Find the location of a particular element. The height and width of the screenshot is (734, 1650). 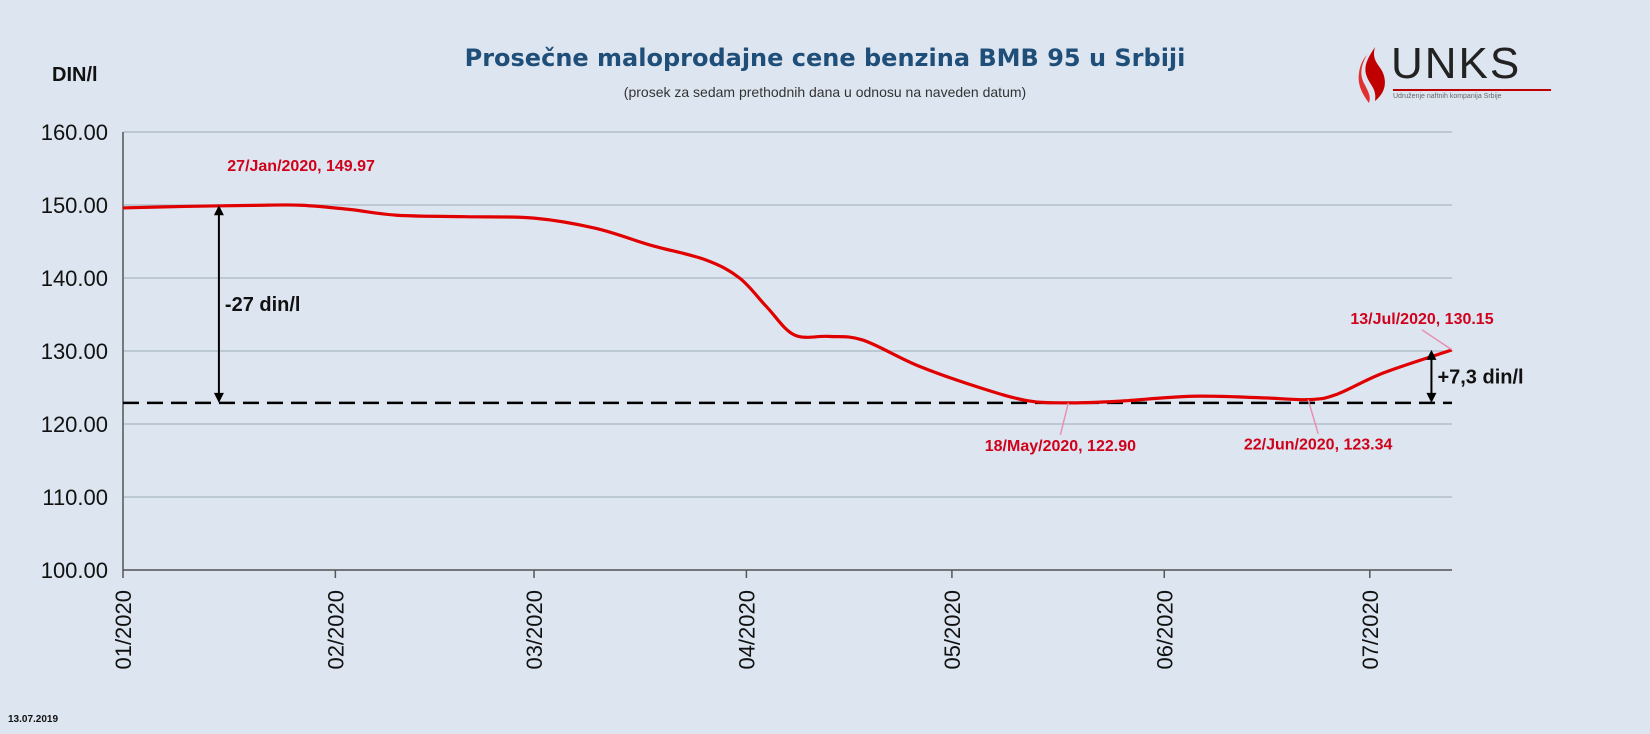

annotation-label: 22/Jun/2020, 123.34 is located at coordinates (1318, 445).